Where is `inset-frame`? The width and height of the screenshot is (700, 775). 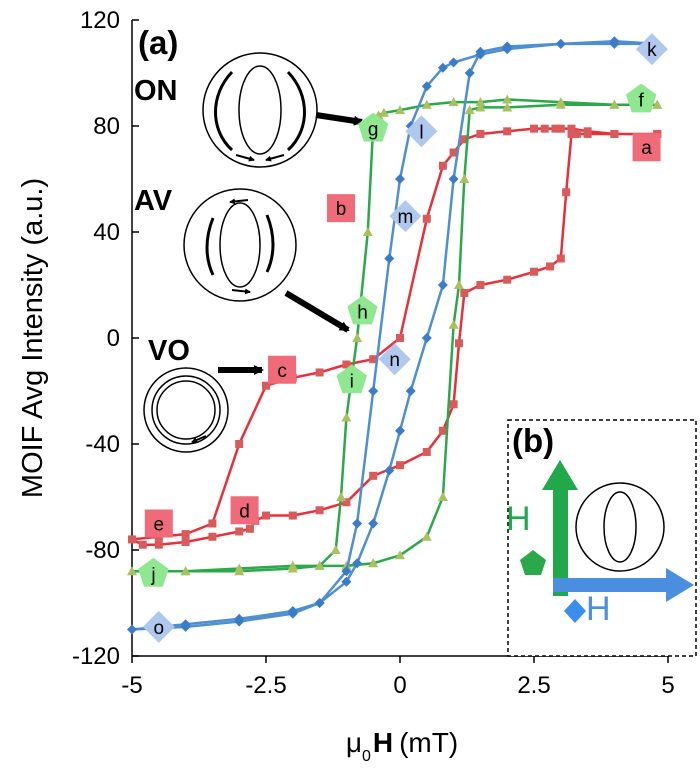
inset-frame is located at coordinates (602, 538).